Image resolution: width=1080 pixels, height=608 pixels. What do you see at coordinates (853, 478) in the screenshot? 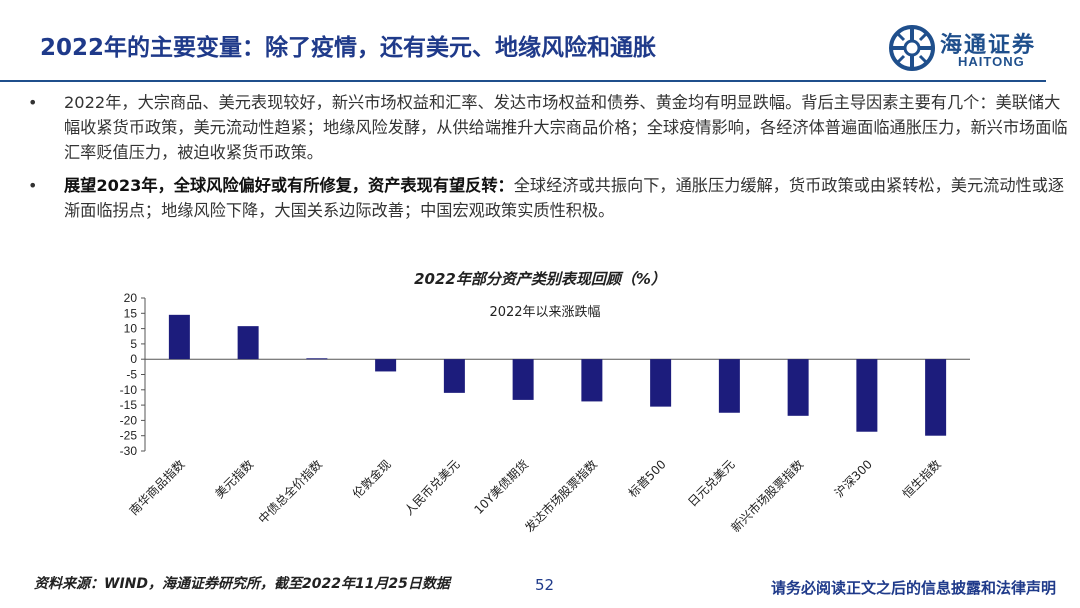
I see `category-label: 沪深300` at bounding box center [853, 478].